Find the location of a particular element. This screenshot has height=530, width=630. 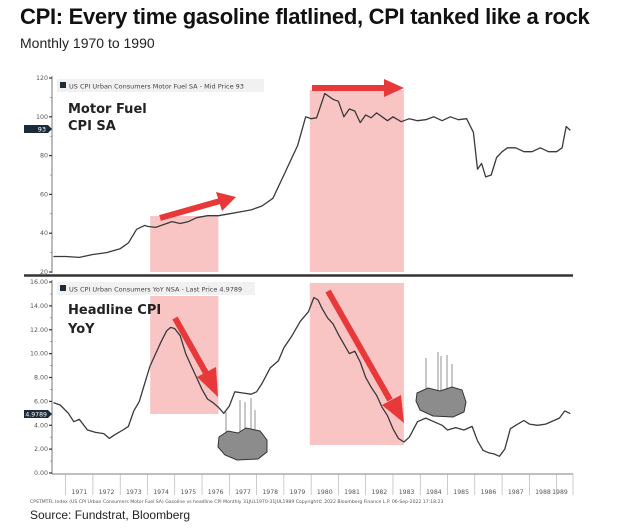

top-y-tick-label: 40 is located at coordinates (44, 233).